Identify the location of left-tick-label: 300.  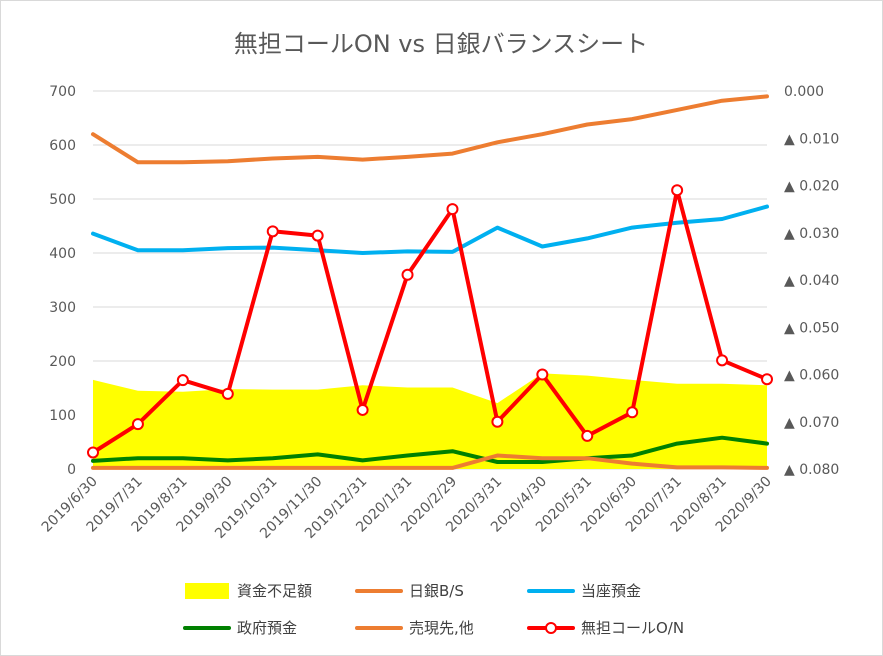
(62, 308).